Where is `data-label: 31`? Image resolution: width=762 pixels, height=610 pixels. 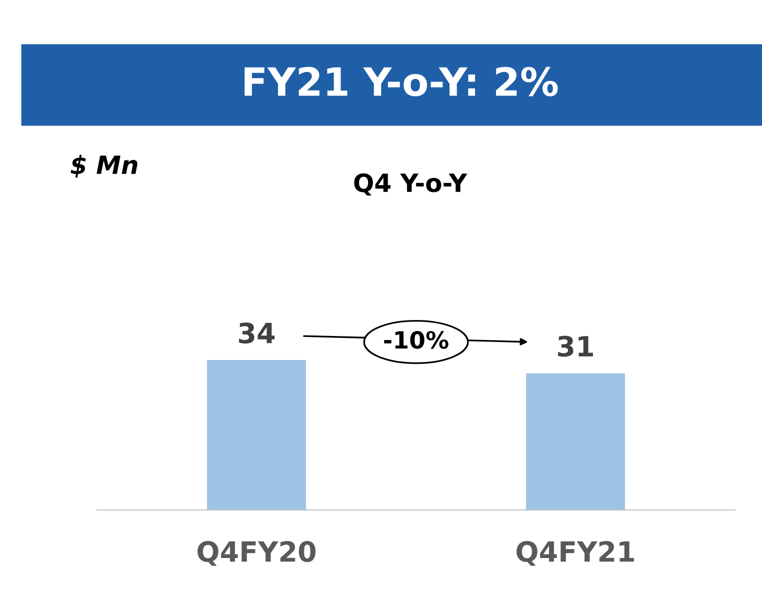
data-label: 31 is located at coordinates (575, 346).